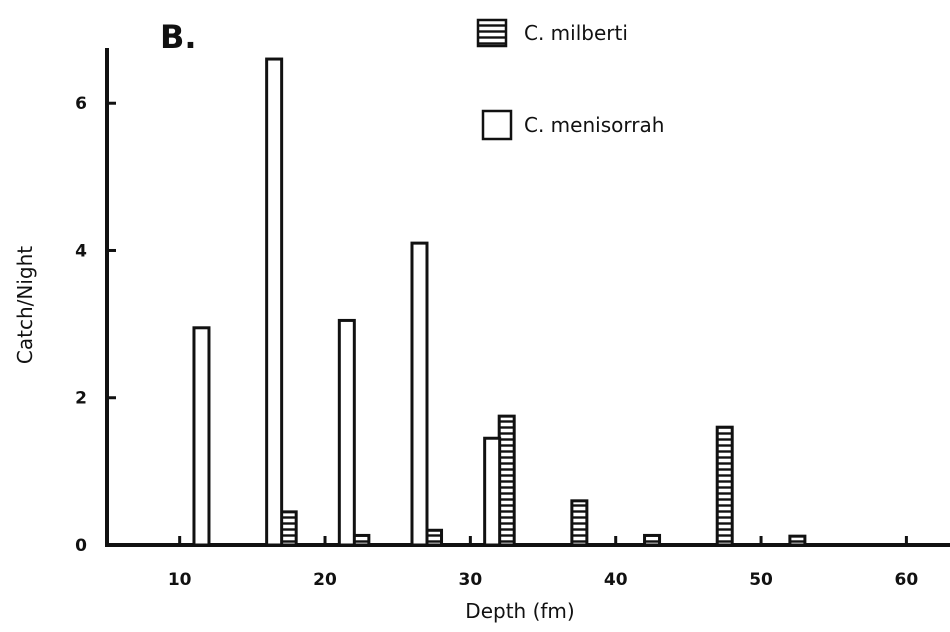 The width and height of the screenshot is (950, 632). I want to click on y-tick-label: 2, so click(81, 399).